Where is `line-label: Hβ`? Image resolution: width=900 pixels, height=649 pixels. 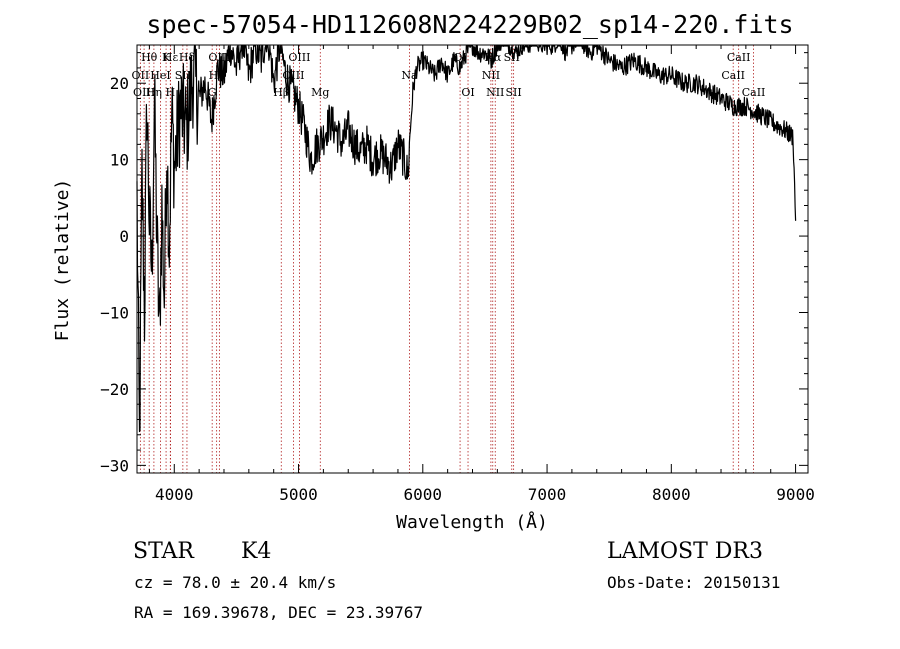 line-label: Hβ is located at coordinates (281, 92).